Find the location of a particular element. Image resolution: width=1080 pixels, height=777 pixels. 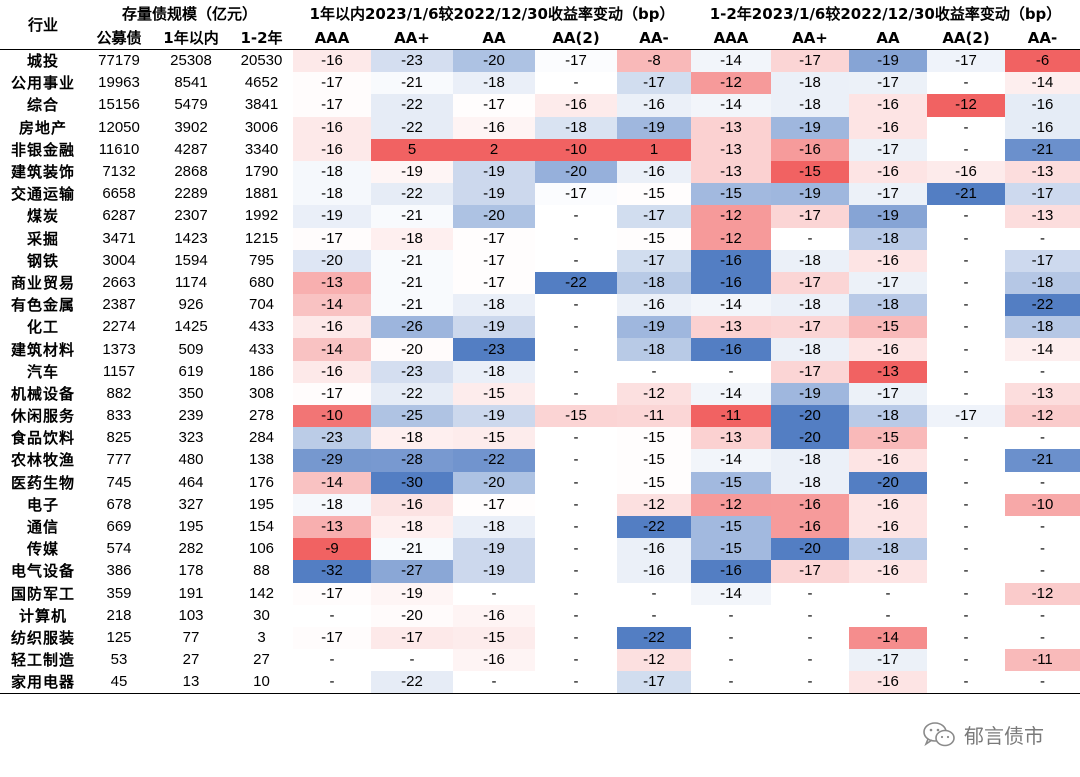

scale-cell: 19963 is located at coordinates (119, 83).